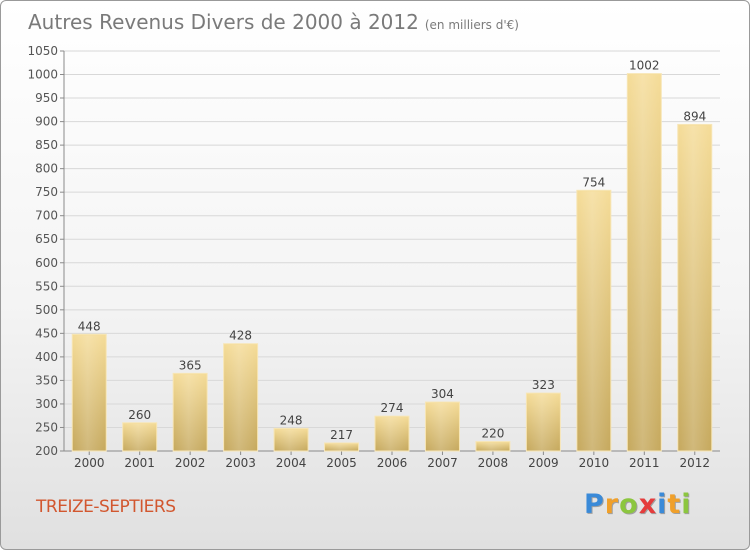  What do you see at coordinates (46, 98) in the screenshot?
I see `y-tick-label: 950` at bounding box center [46, 98].